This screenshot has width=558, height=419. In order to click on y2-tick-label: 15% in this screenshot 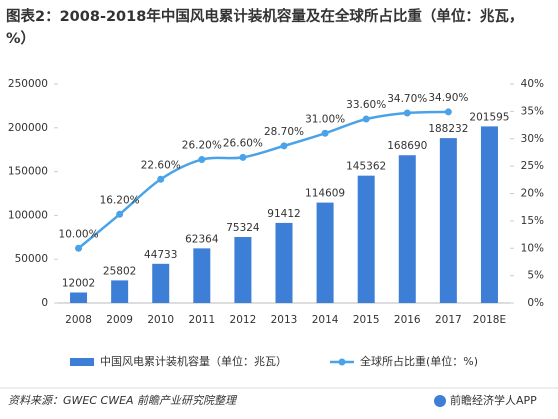, I will do `click(532, 221)`.